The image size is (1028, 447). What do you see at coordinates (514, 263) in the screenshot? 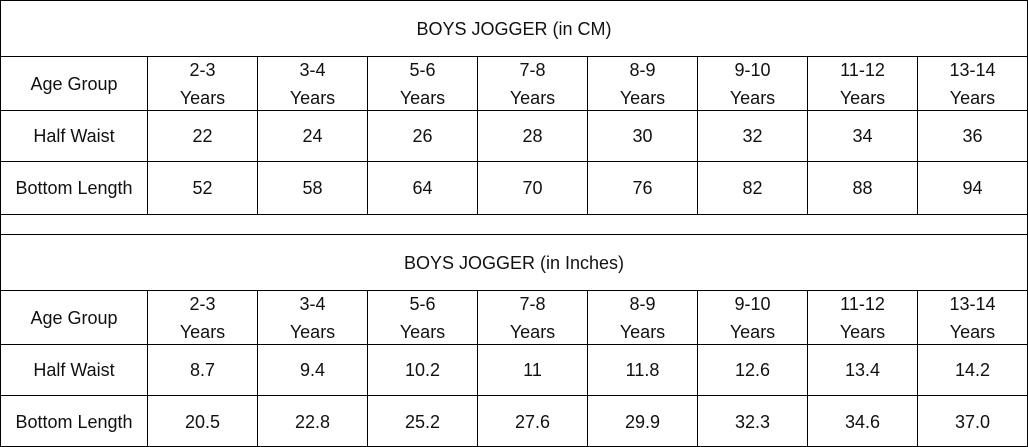
I see `table-title: BOYS JOGGER (in Inches)` at bounding box center [514, 263].